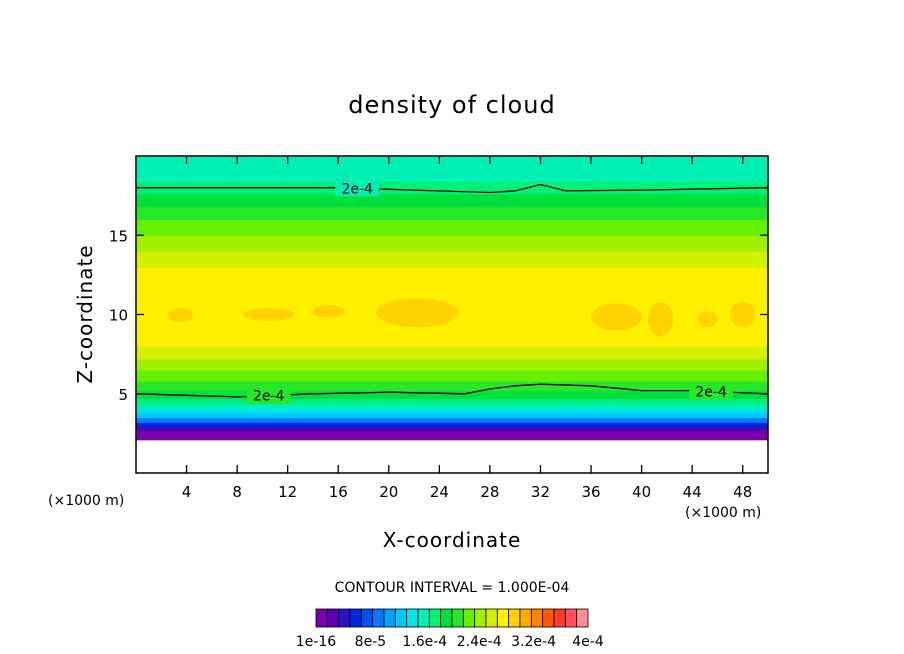 The width and height of the screenshot is (904, 654). Describe the element at coordinates (85, 313) in the screenshot. I see `y-axis-label: Z-coordinate` at that location.